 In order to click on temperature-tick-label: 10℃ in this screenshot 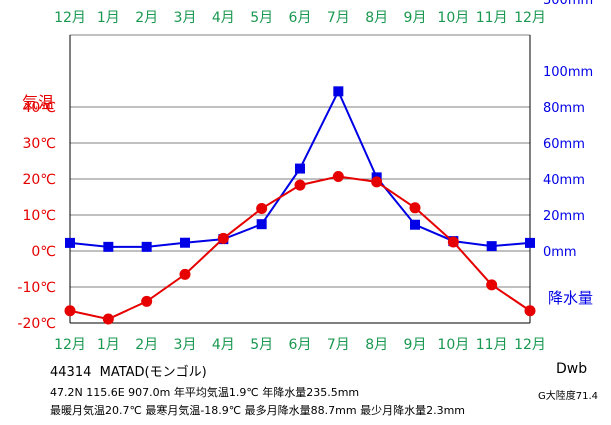, I will do `click(39, 216)`.